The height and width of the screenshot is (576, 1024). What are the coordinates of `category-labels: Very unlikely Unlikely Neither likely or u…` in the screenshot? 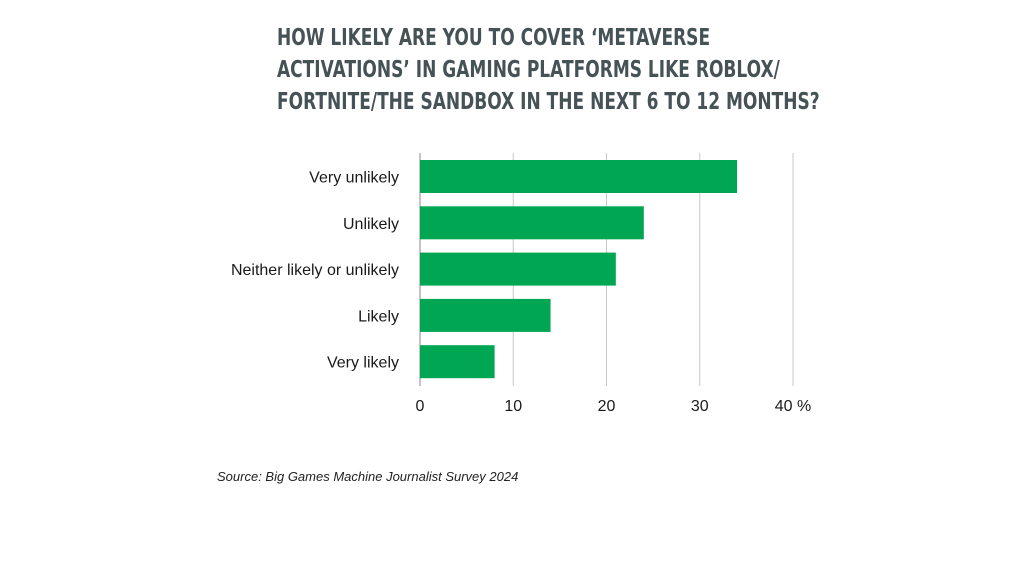 It's located at (315, 271).